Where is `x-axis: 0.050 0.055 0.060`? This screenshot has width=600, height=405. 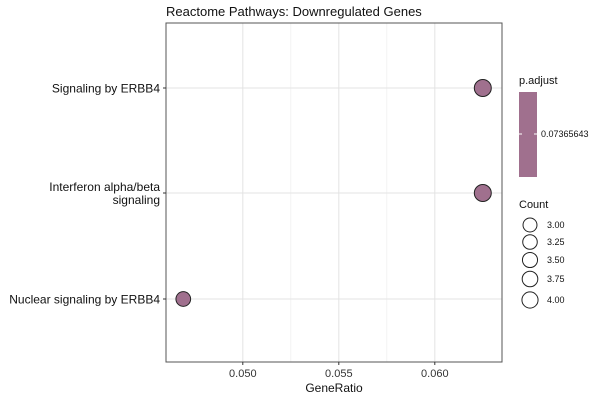
x-axis: 0.050 0.055 0.060 is located at coordinates (339, 371).